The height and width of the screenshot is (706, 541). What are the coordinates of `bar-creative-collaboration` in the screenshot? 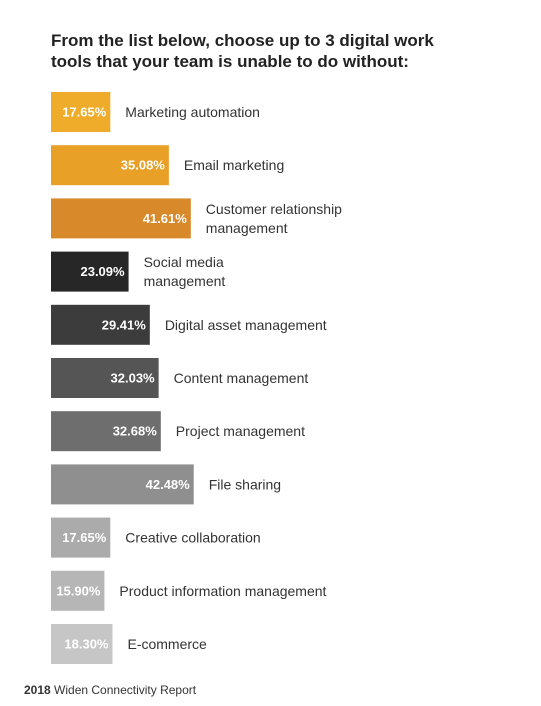 It's located at (81, 537).